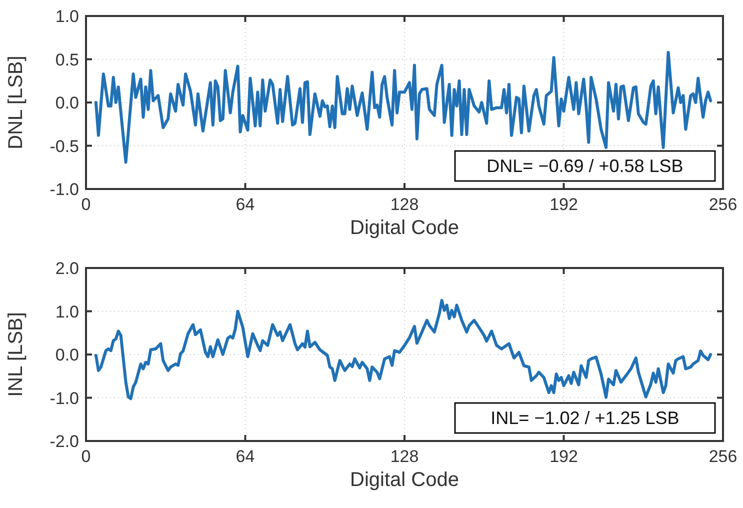 The width and height of the screenshot is (743, 508). What do you see at coordinates (64, 441) in the screenshot?
I see `y-tick-label: -2.0` at bounding box center [64, 441].